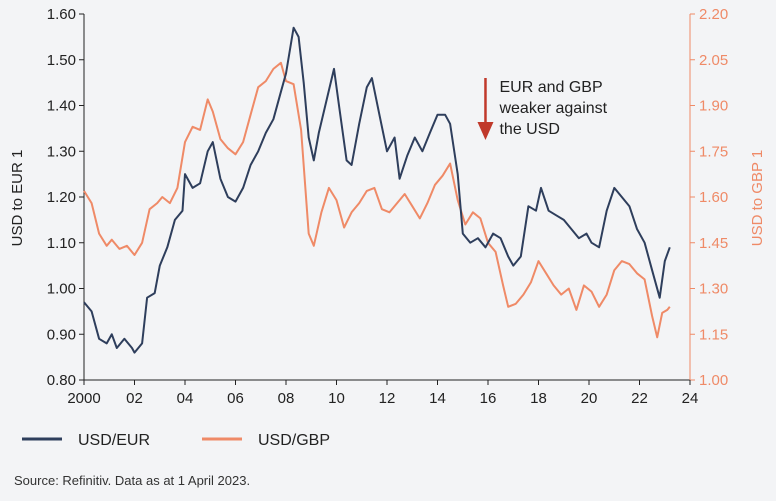 The image size is (776, 501). Describe the element at coordinates (713, 289) in the screenshot. I see `right-tick-label: 1.30` at that location.